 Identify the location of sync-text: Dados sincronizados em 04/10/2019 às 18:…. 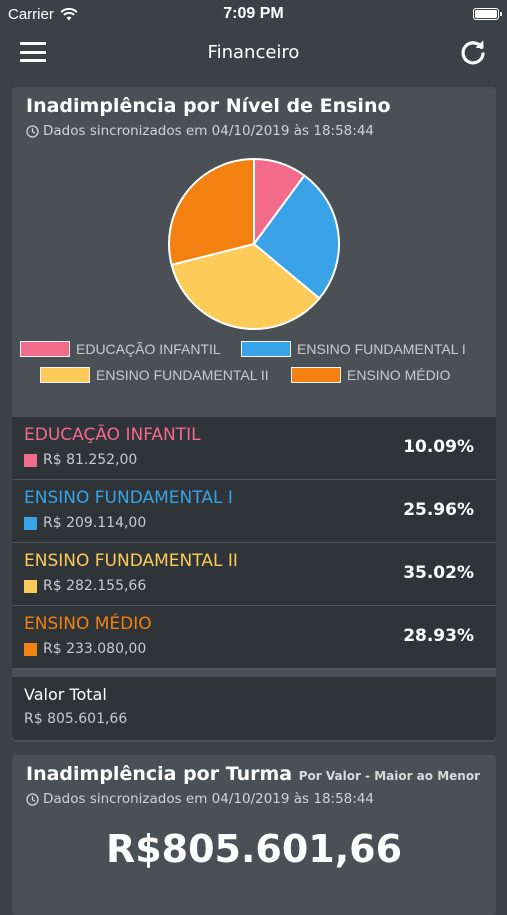
(208, 131).